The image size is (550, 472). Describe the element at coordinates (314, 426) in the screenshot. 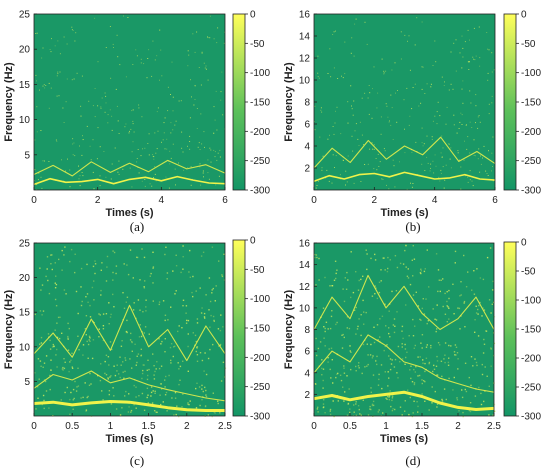

I see `x-tick-label-d: 0` at that location.